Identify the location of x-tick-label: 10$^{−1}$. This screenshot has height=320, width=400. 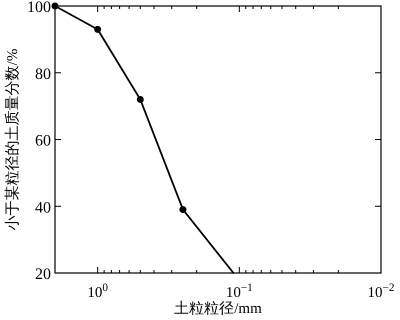
(239, 291).